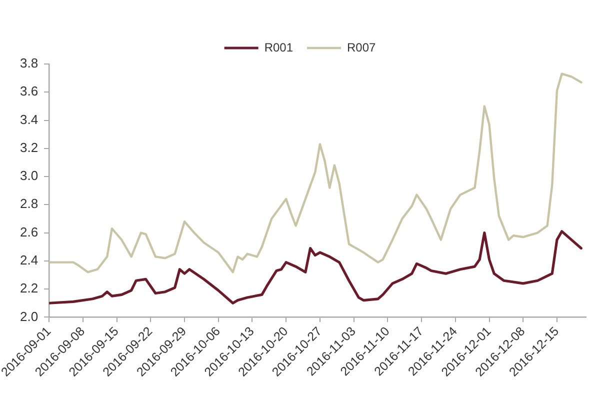 This screenshot has height=400, width=600. I want to click on y-tick-label: 3.2, so click(29, 147).